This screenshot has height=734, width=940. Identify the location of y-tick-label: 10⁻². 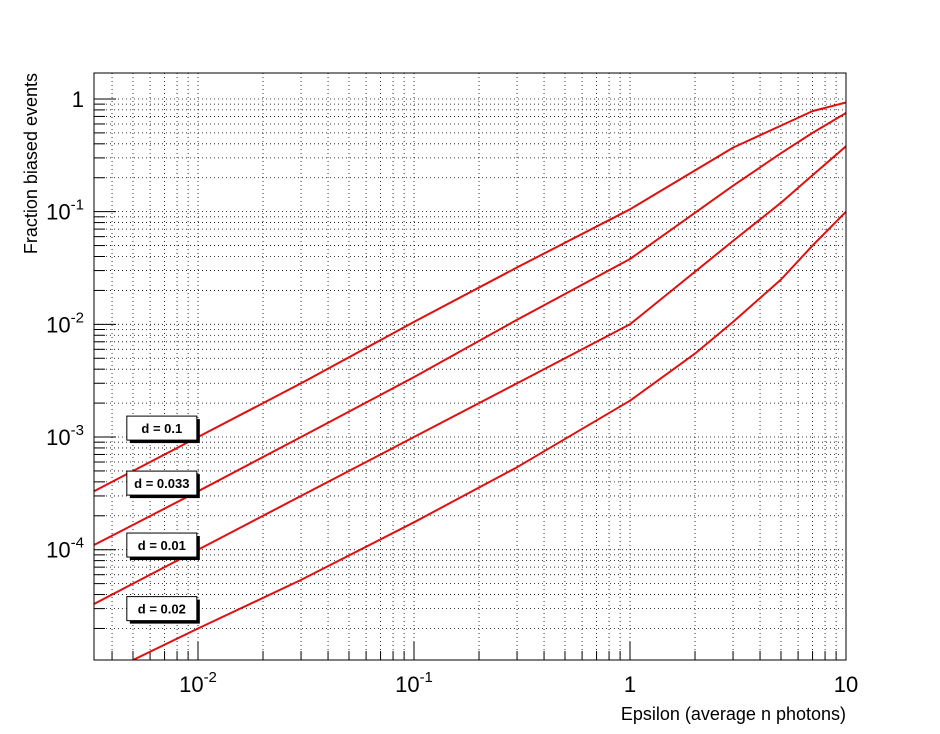
(65, 323).